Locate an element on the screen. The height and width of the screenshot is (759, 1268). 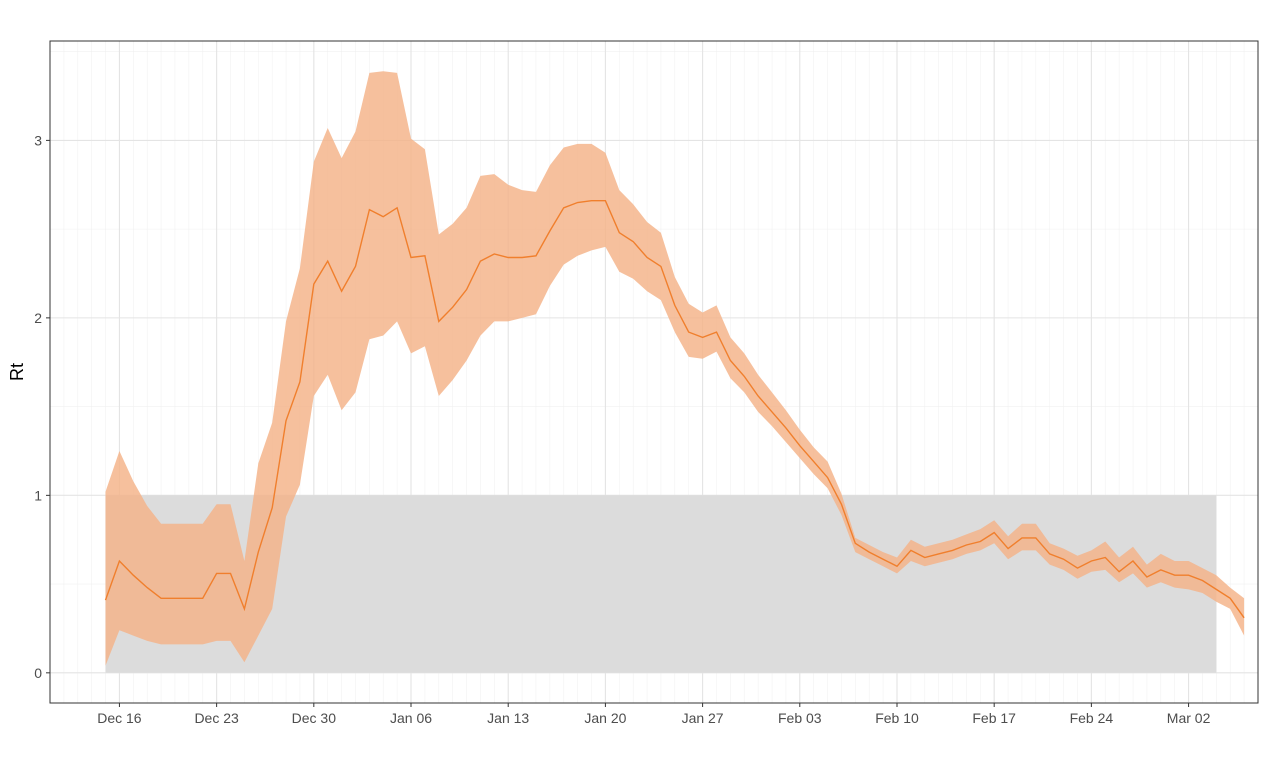
y-tick-label: 1 is located at coordinates (38, 495).